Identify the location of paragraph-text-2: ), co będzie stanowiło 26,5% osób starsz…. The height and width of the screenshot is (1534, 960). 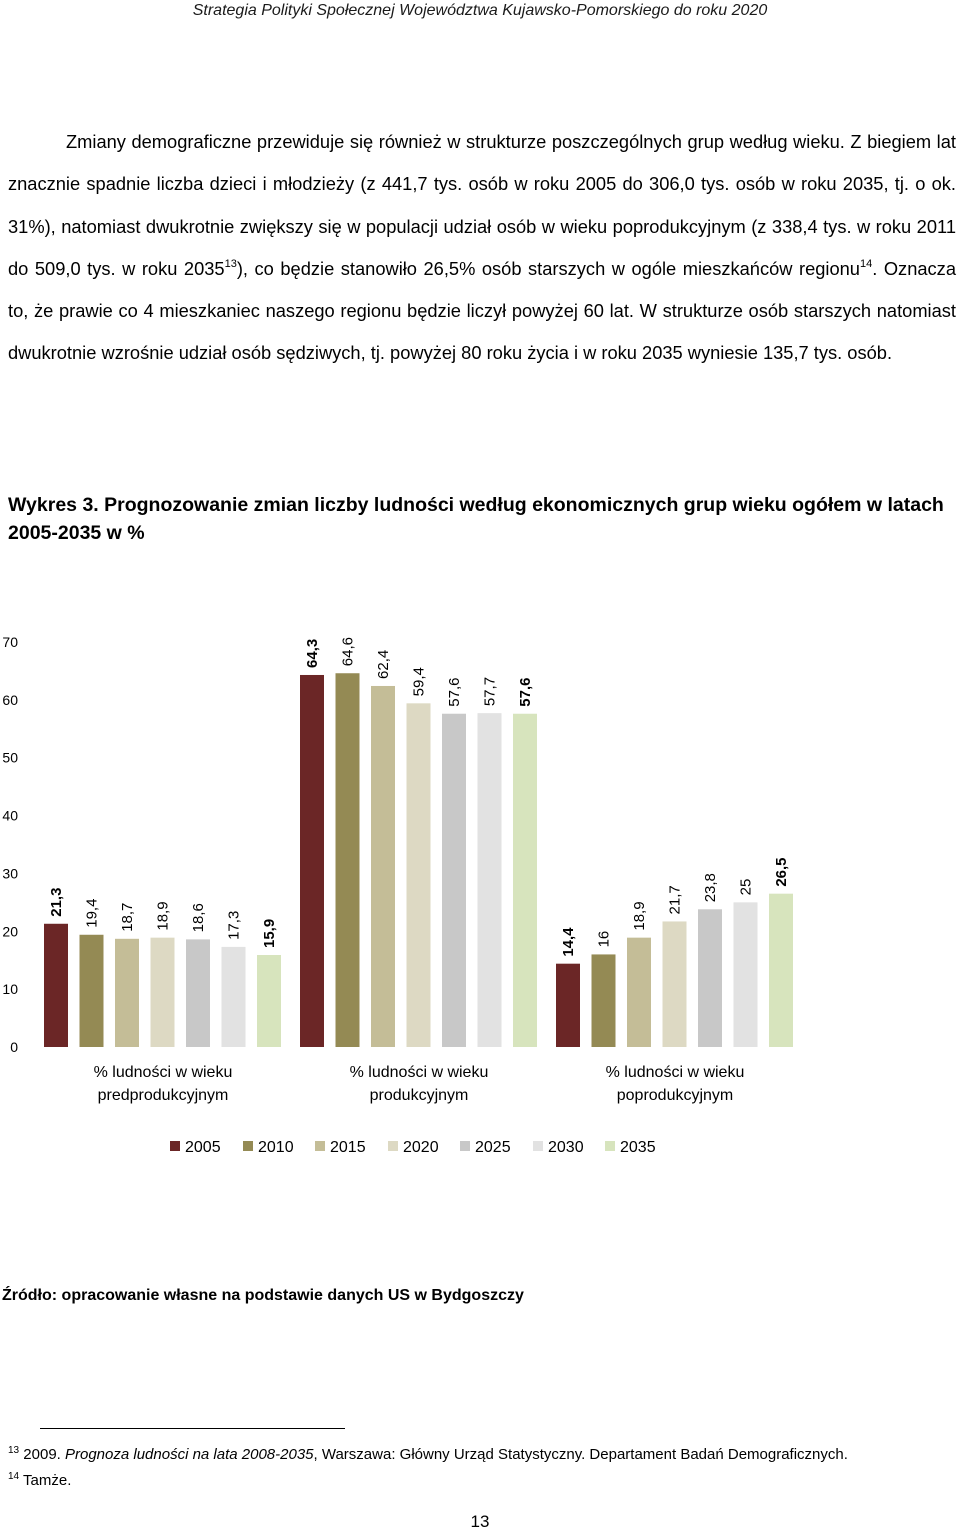
(548, 268).